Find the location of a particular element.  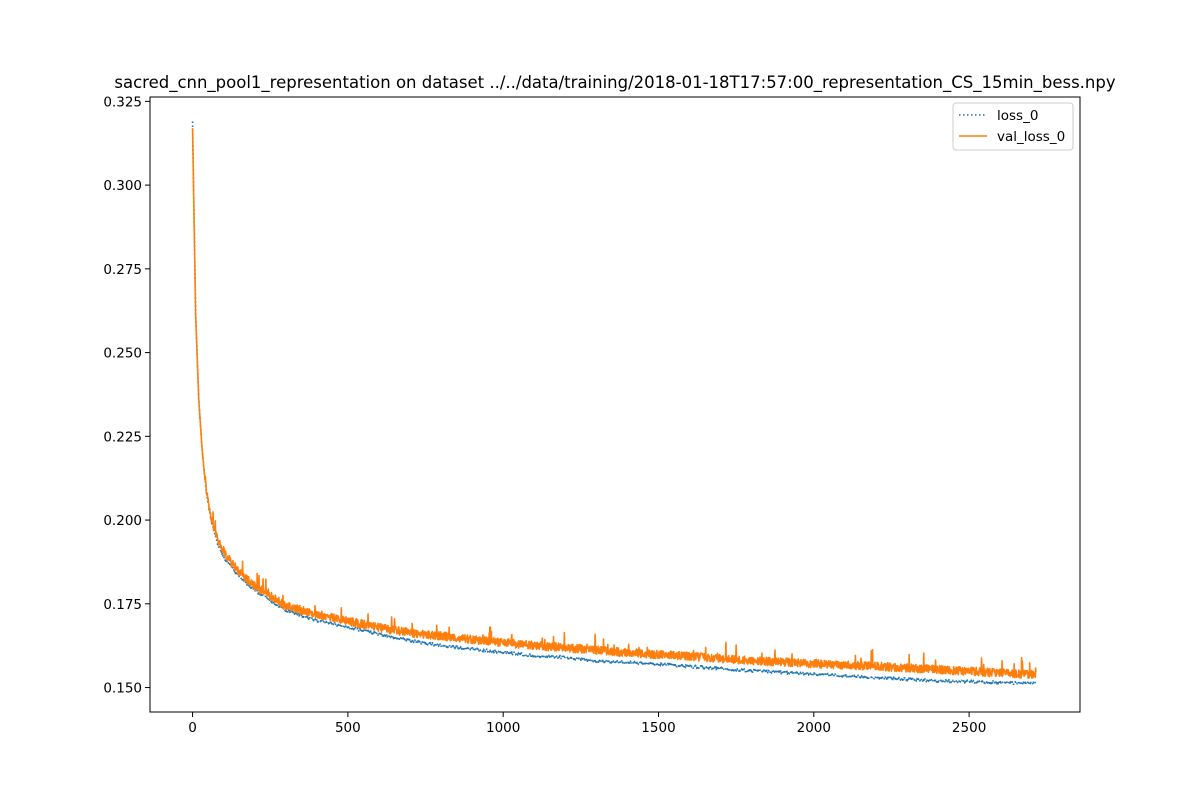

y-tick-label: 0.150 is located at coordinates (122, 689).